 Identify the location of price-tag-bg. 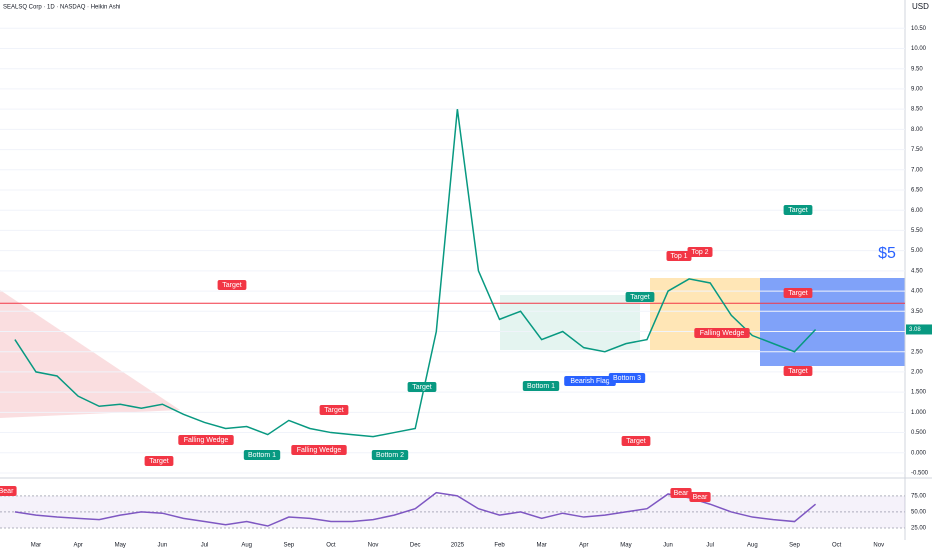
(919, 329).